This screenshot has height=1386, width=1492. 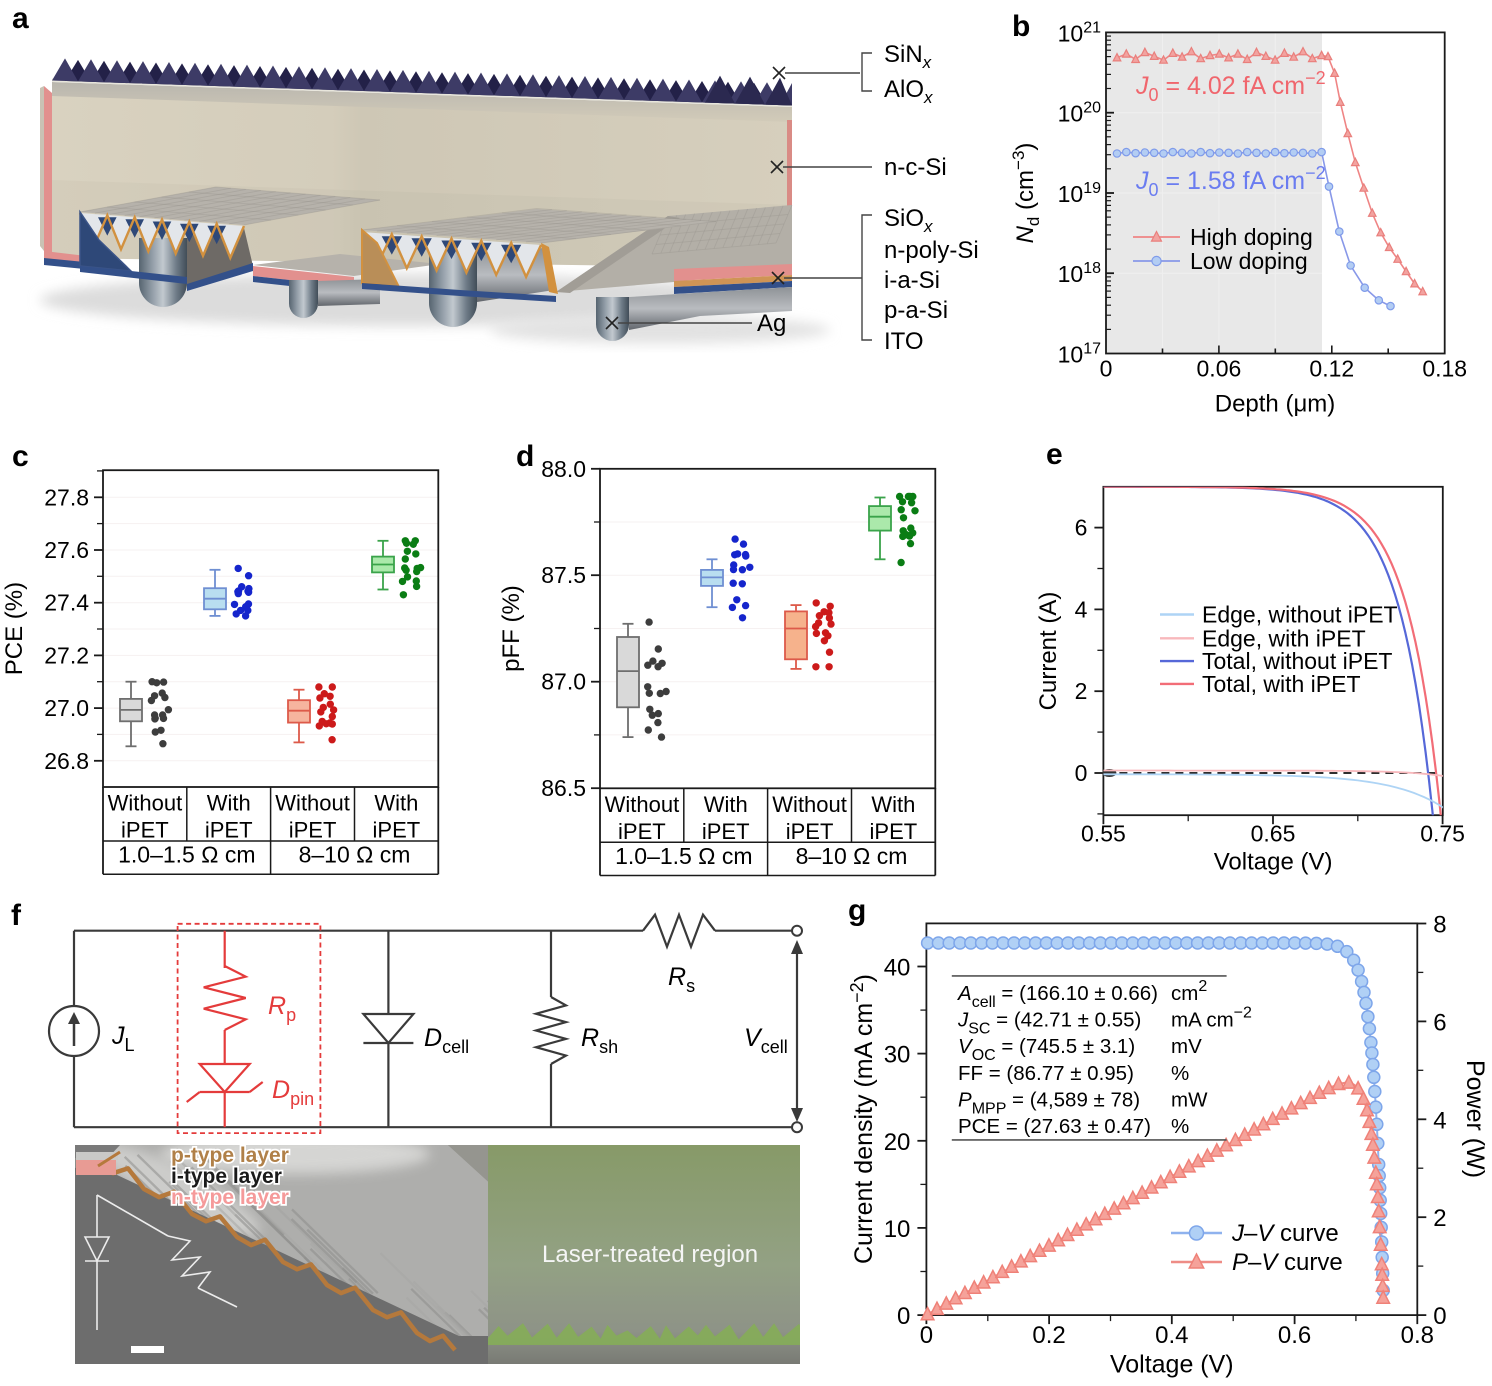 I want to click on svg-text: J0 = 4.02 fA cm−2, so click(x=1230, y=86).